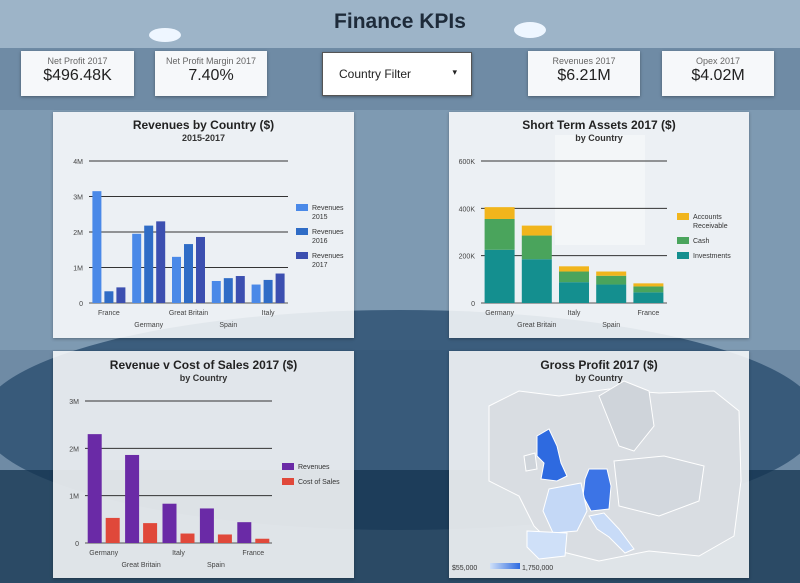 The width and height of the screenshot is (800, 583). I want to click on kpi-net-profit-margin: Net Profit Margin 2017 7.40%, so click(211, 73).